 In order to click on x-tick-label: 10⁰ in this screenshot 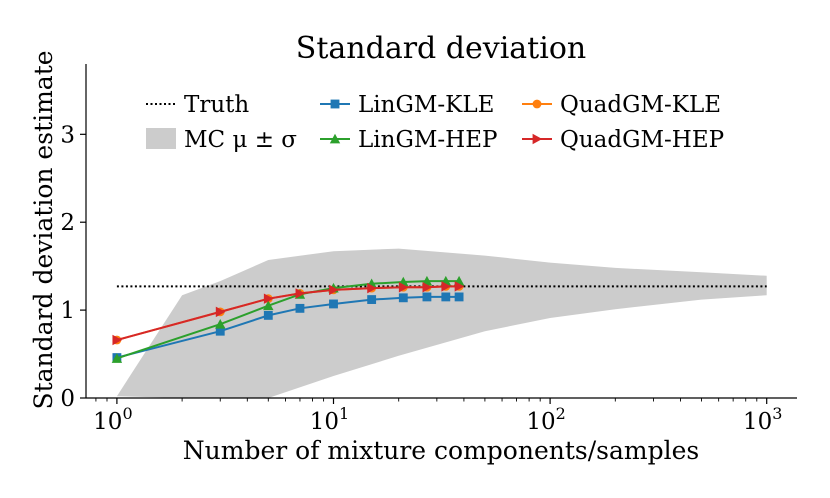, I will do `click(112, 419)`.